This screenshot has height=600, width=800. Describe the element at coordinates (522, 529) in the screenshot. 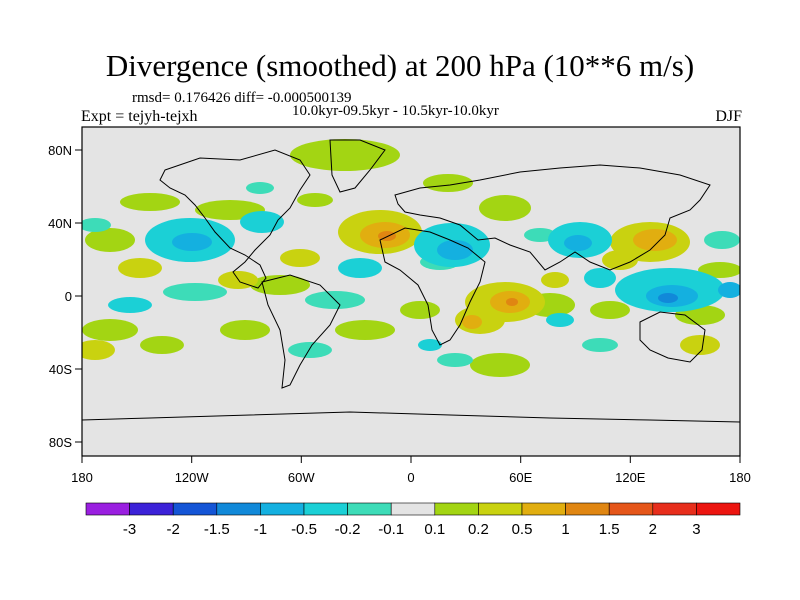

I see `colorbar-label: 0.5` at that location.